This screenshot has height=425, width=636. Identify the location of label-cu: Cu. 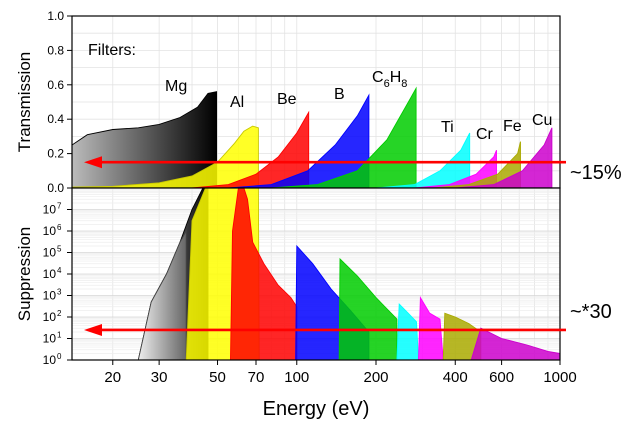
(542, 120).